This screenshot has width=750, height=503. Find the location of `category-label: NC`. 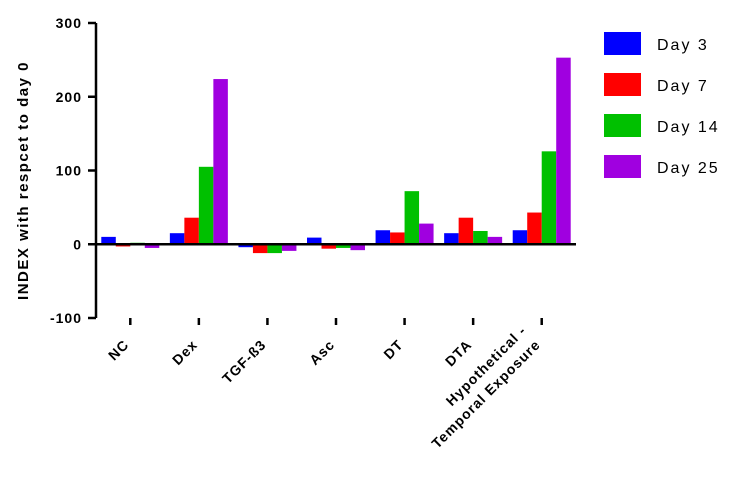

category-label: NC is located at coordinates (118, 349).